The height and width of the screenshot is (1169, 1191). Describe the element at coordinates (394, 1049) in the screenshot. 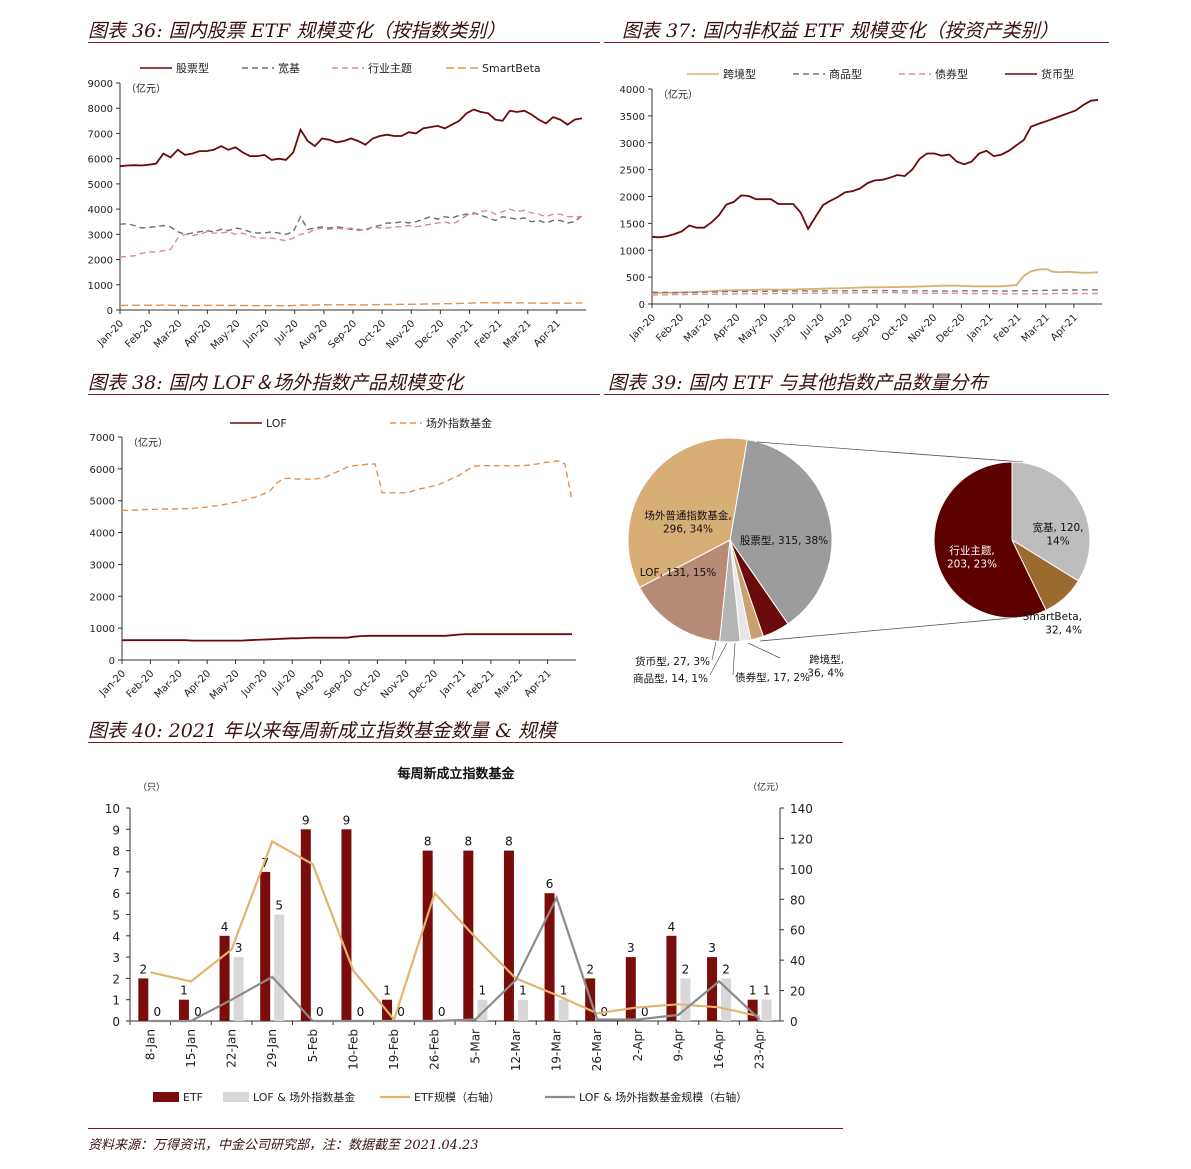

I see `x-tick-label: 19-Feb` at that location.